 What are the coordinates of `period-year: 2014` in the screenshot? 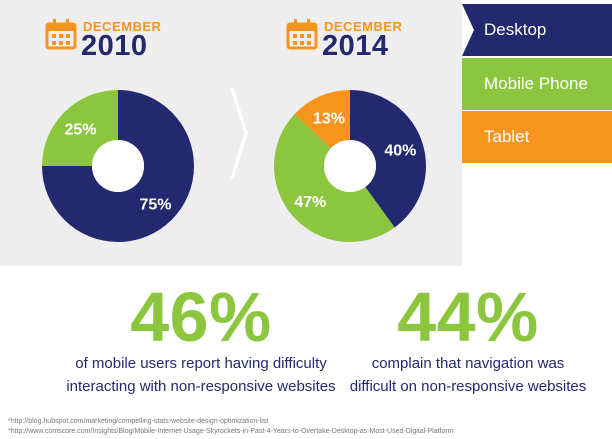 It's located at (355, 46).